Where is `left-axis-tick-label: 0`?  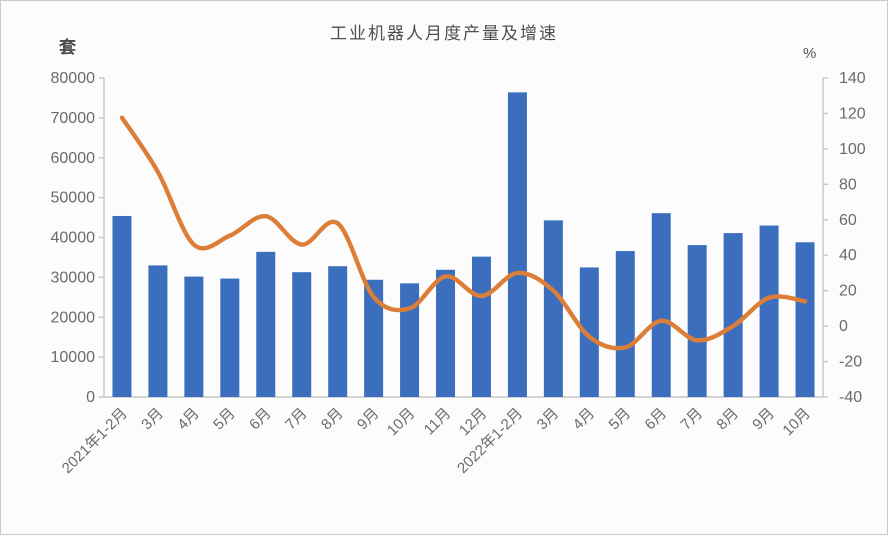
left-axis-tick-label: 0 is located at coordinates (90, 397).